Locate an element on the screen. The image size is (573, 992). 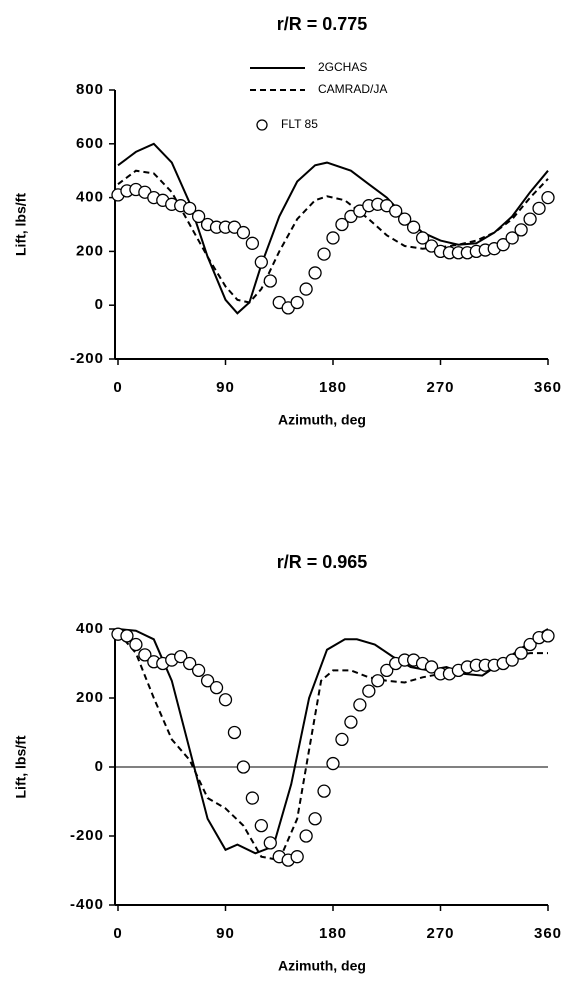
legend-marker is located at coordinates (262, 125).